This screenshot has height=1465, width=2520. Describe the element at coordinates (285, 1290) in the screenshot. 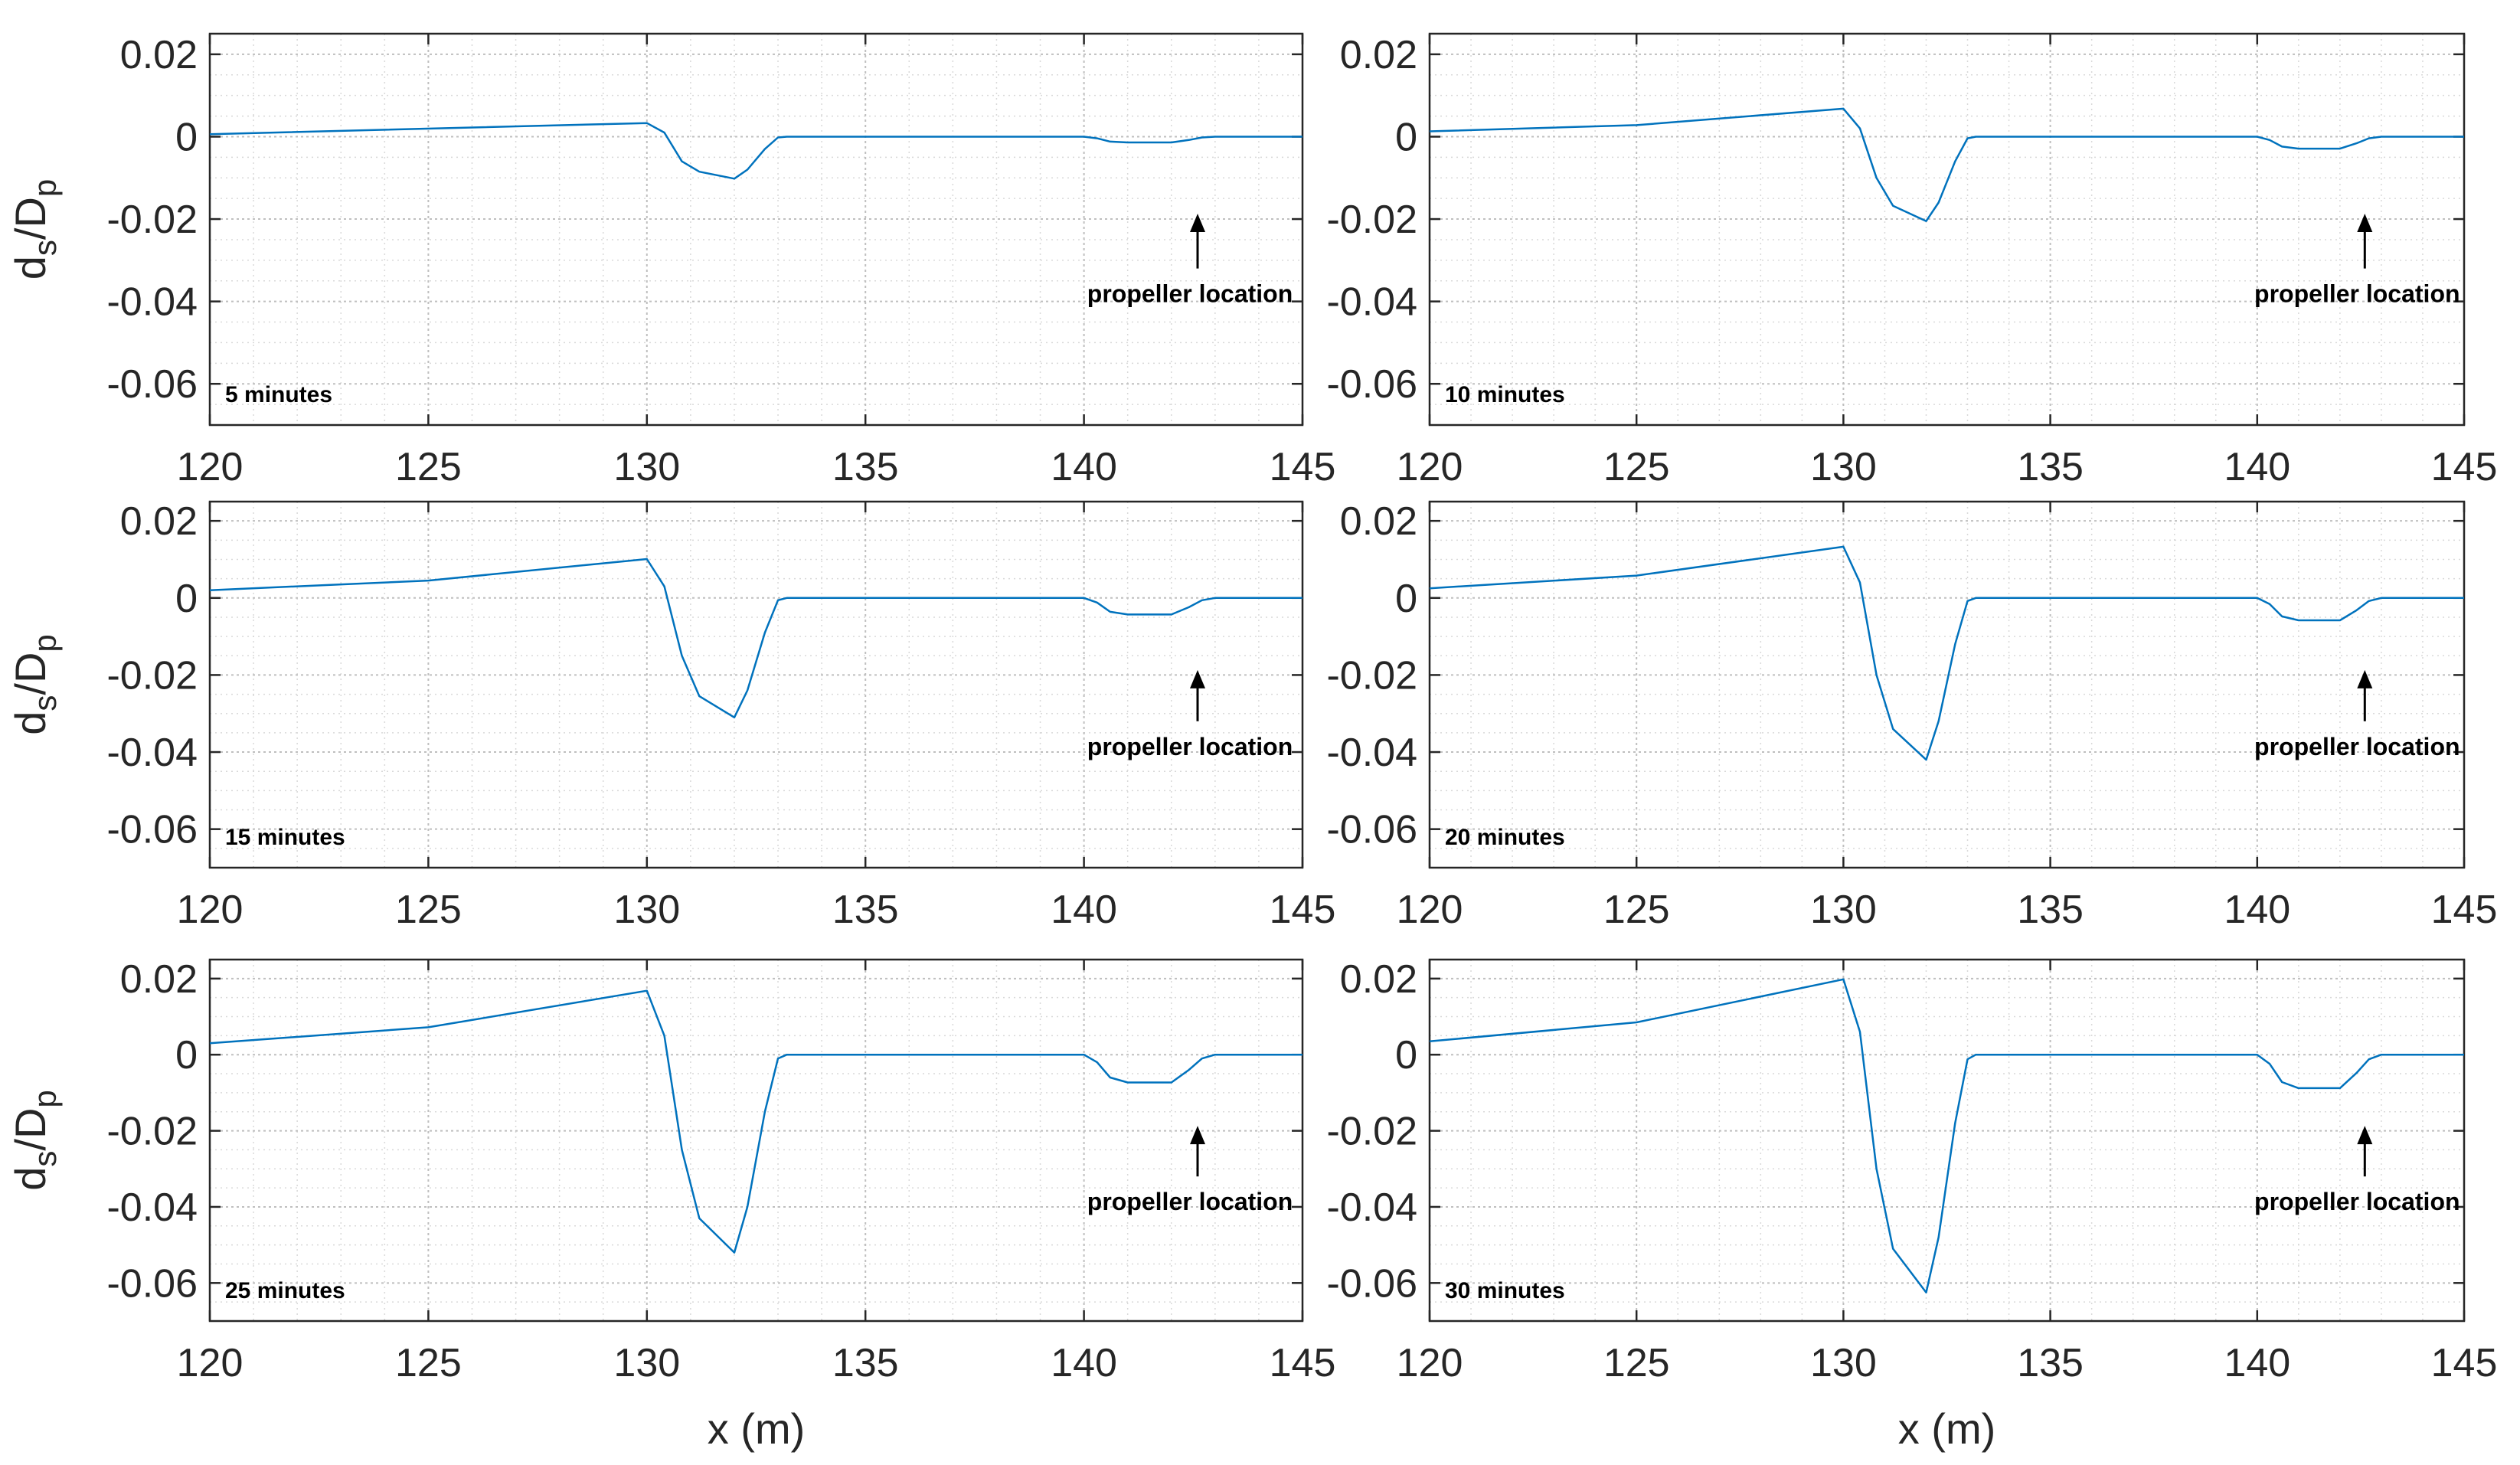

I see `panel-time-label: 25 minutes` at that location.